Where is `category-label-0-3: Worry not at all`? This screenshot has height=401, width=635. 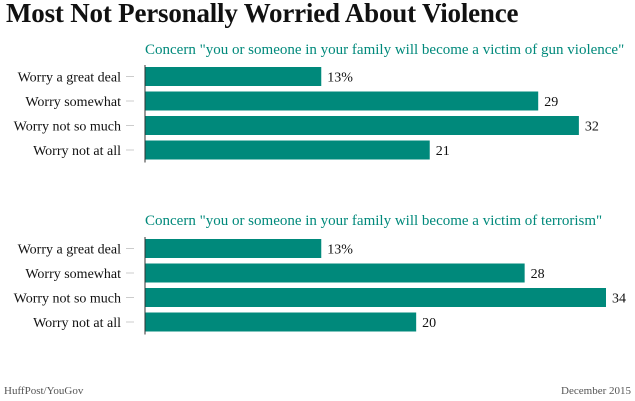 category-label-0-3: Worry not at all is located at coordinates (77, 151).